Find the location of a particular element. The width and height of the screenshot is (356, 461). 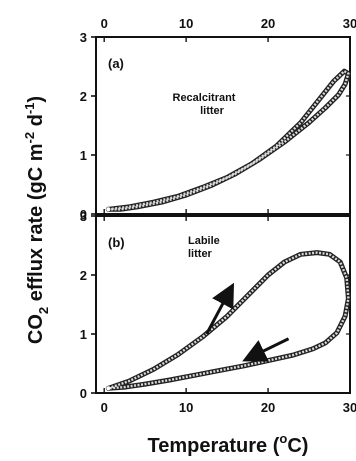

x-title-sup: o is located at coordinates (283, 438).